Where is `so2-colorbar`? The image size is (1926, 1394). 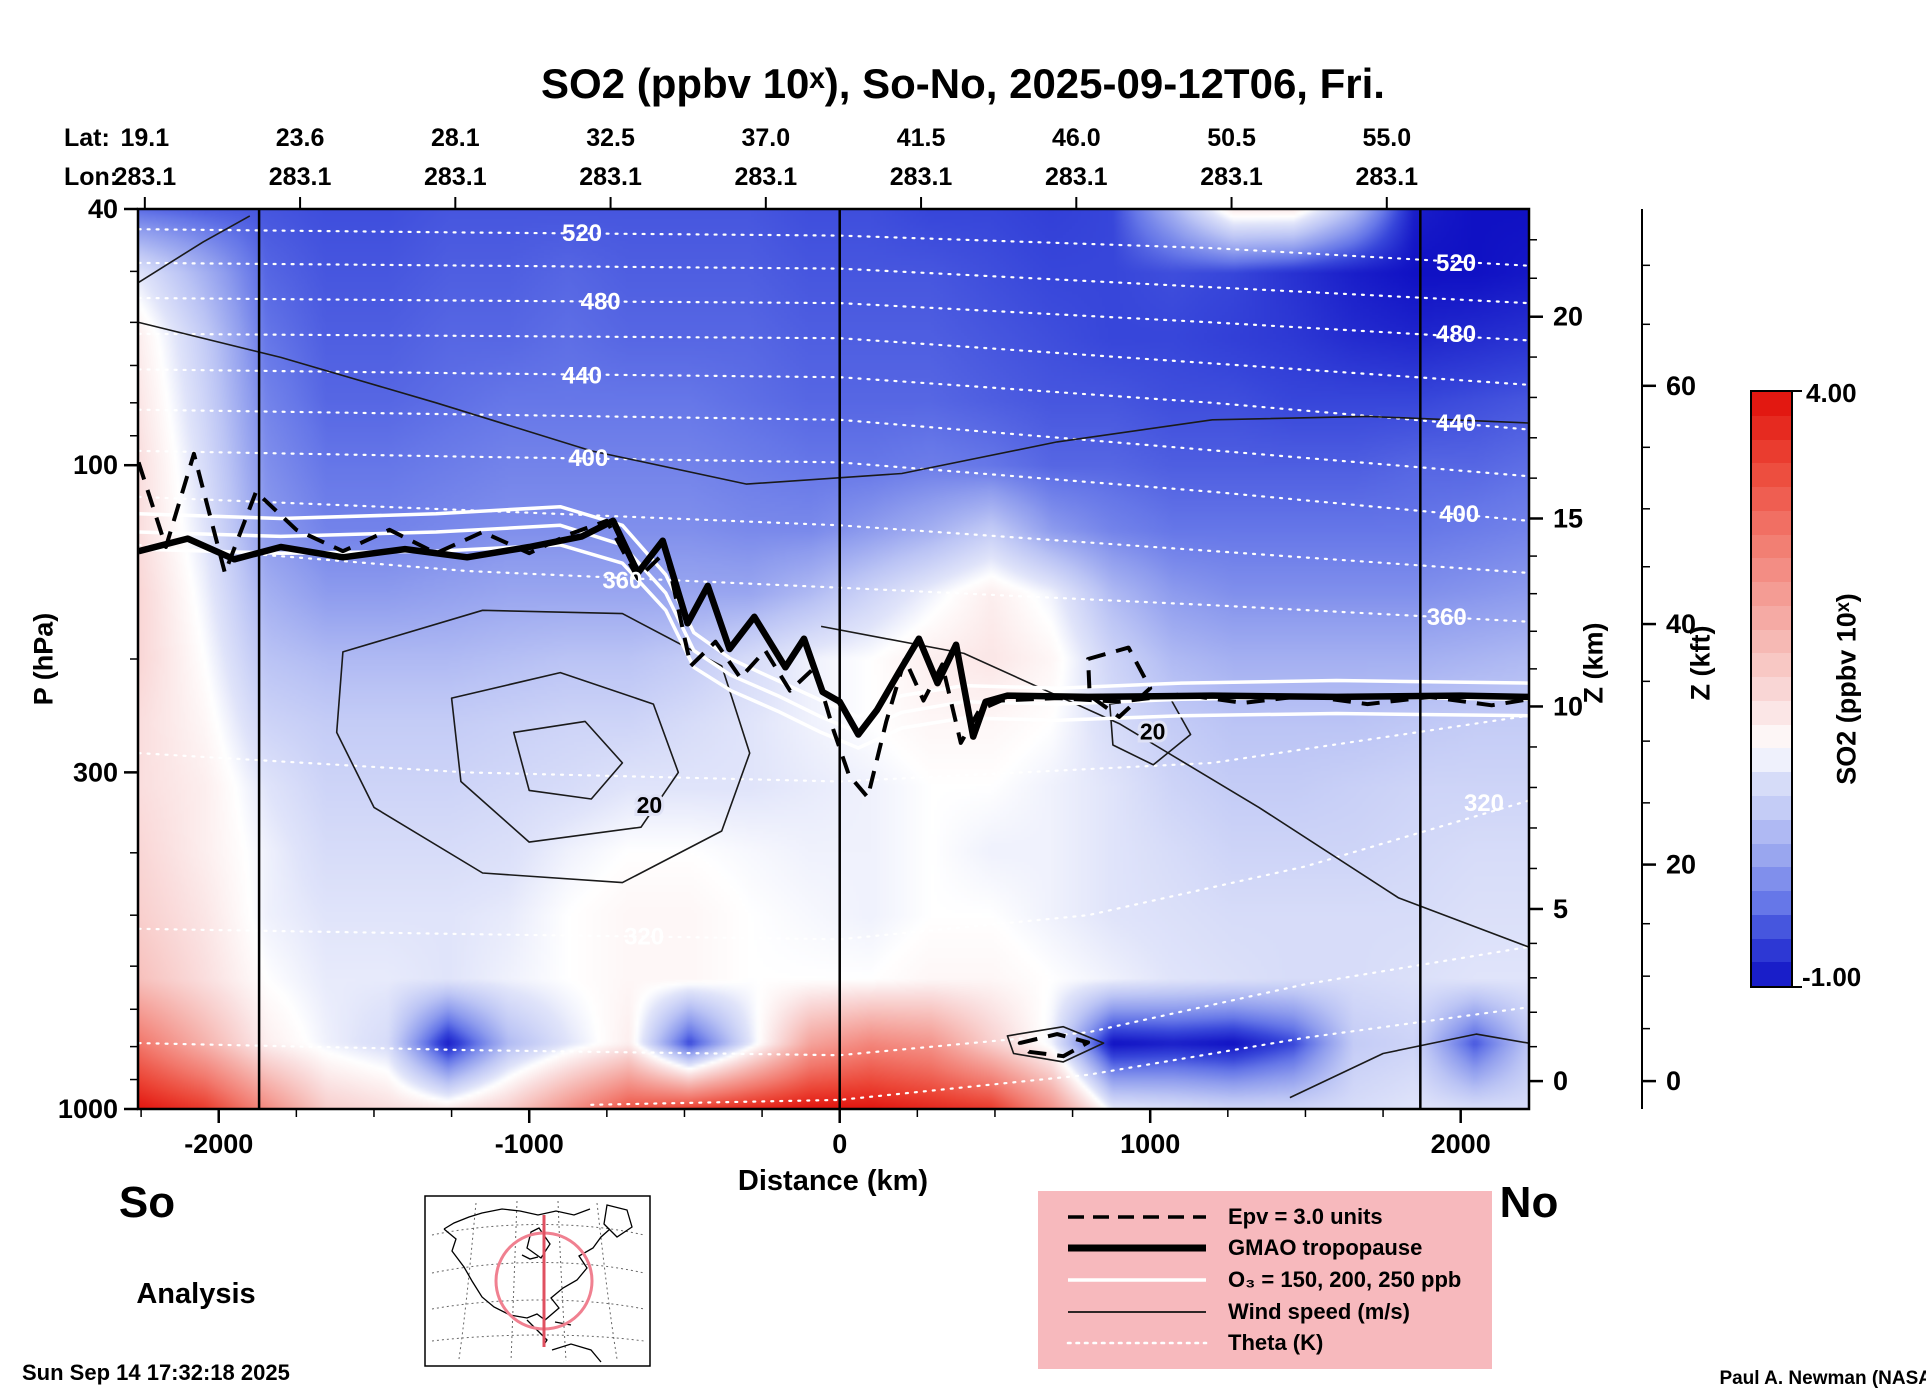 so2-colorbar is located at coordinates (1771, 689).